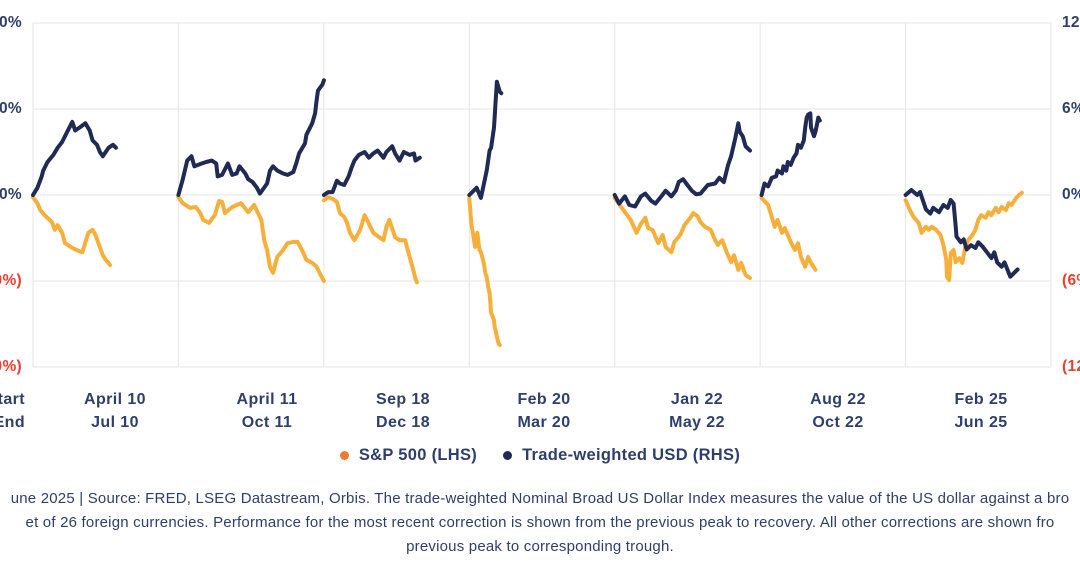 The height and width of the screenshot is (563, 1080). Describe the element at coordinates (981, 422) in the screenshot. I see `correction-end-date: Jun 25` at that location.